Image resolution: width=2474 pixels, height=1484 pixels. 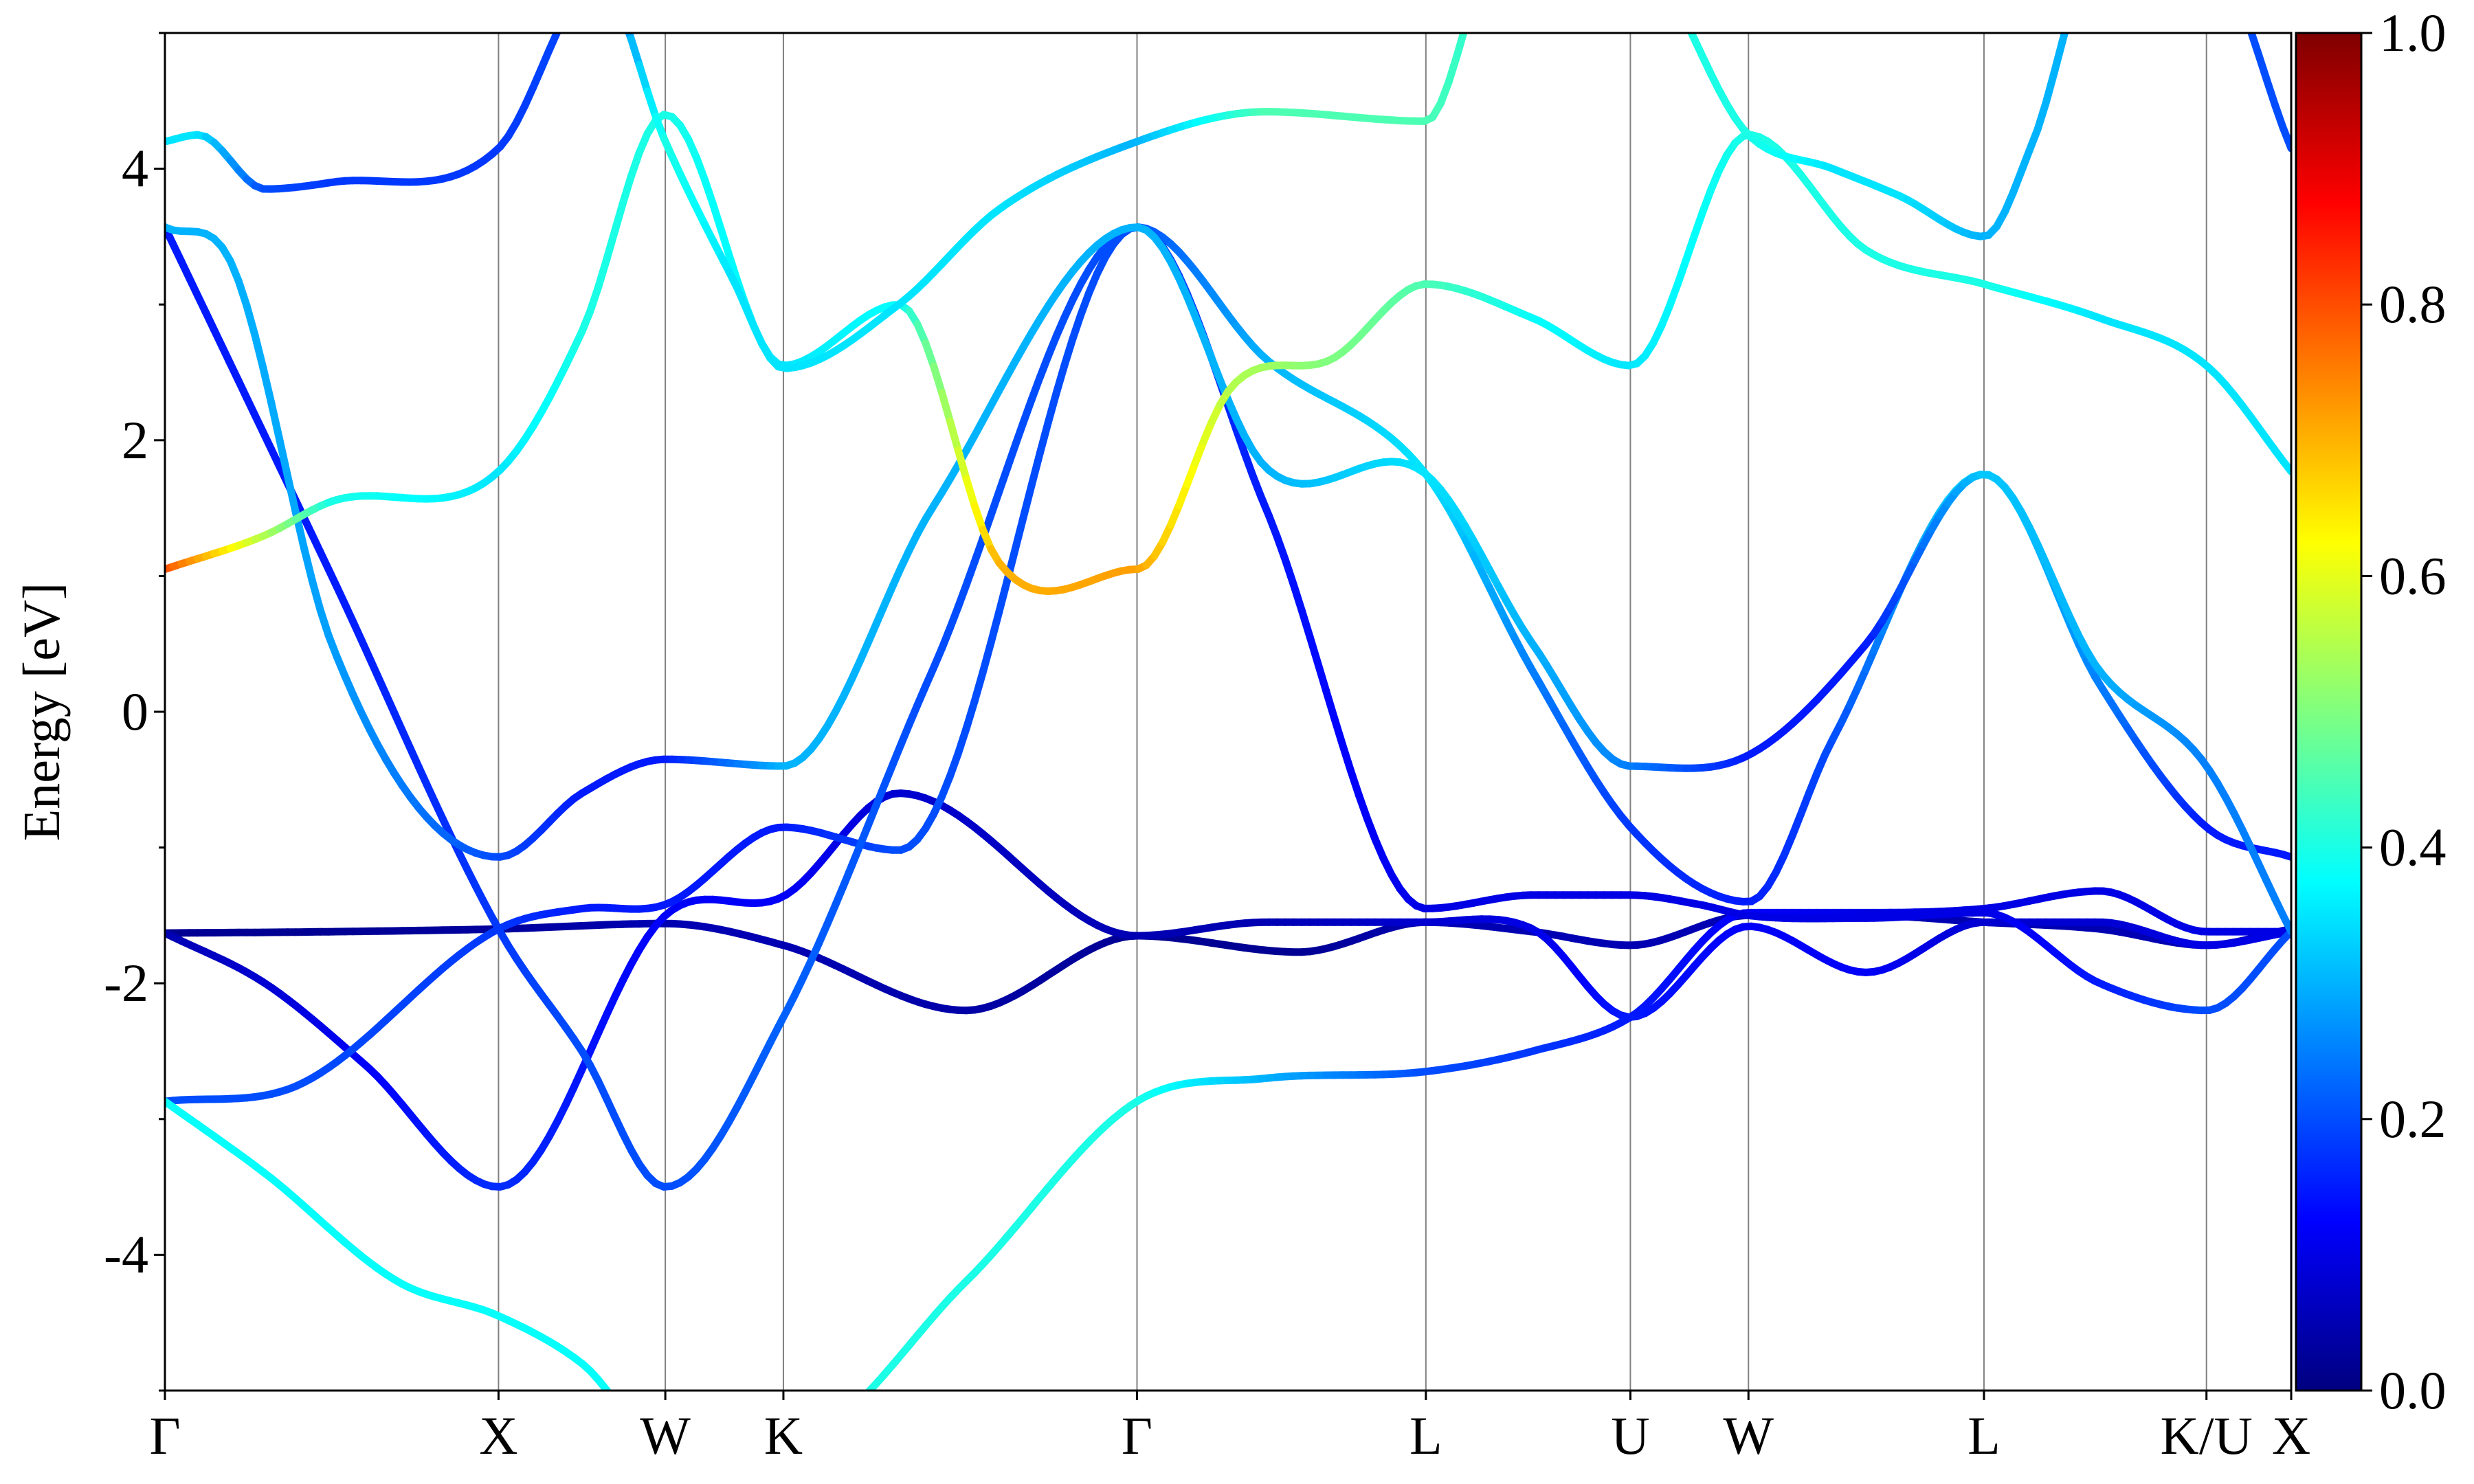 I want to click on colorbar-tick-label: 0.2, so click(x=2413, y=1119).